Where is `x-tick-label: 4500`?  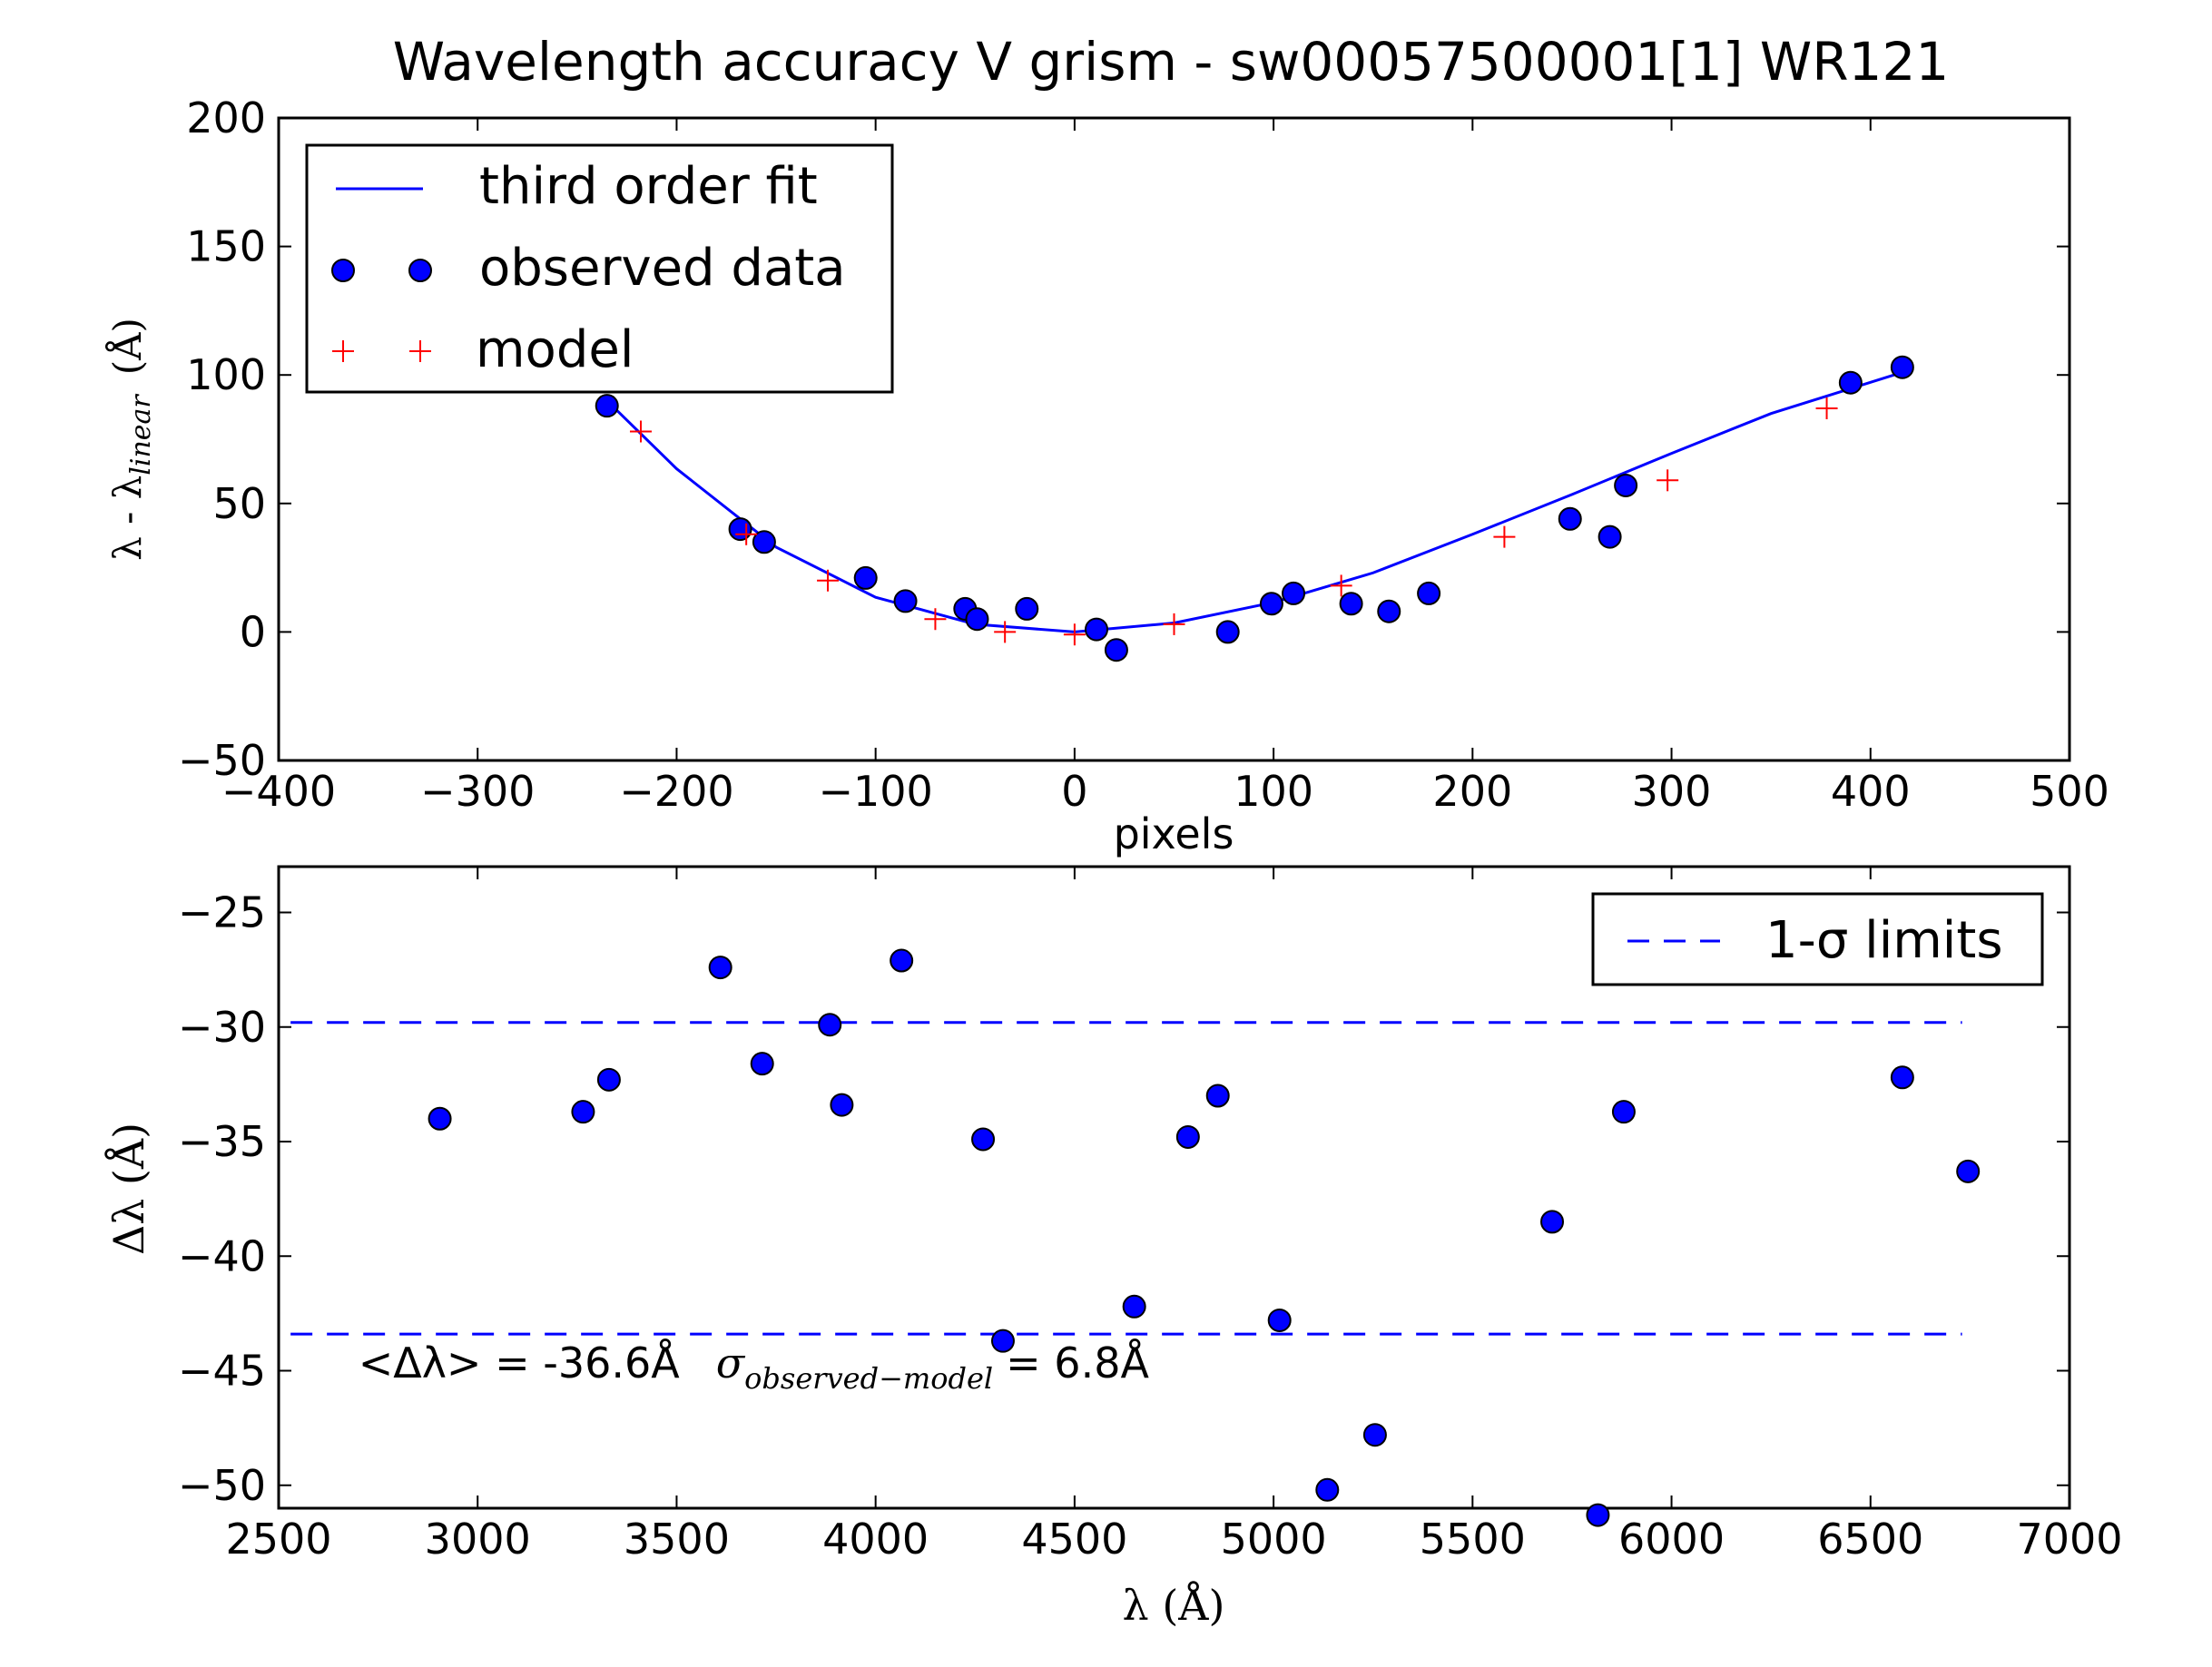
x-tick-label: 4500 is located at coordinates (1074, 1539).